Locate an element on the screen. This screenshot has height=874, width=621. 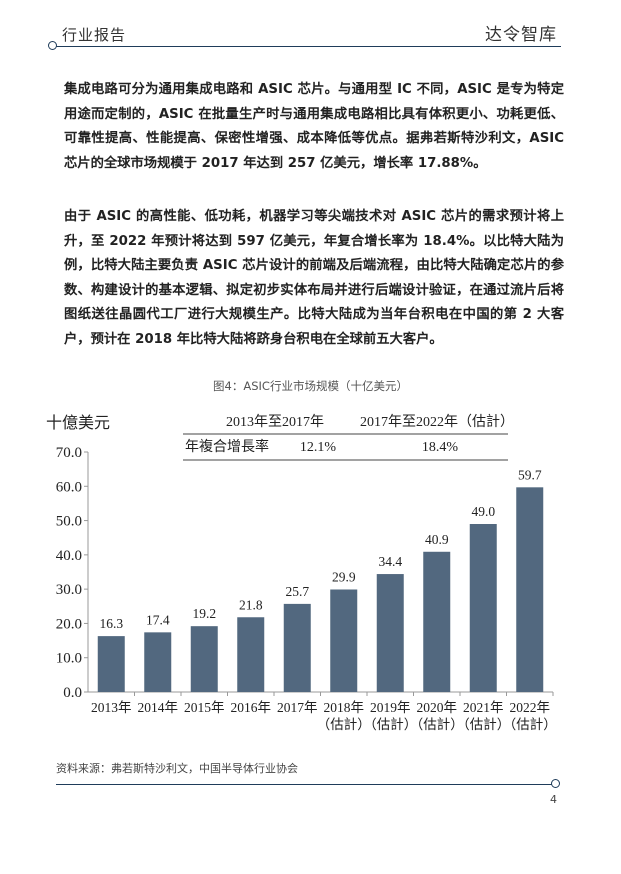
cagr-rate-value: 18.4% is located at coordinates (440, 447).